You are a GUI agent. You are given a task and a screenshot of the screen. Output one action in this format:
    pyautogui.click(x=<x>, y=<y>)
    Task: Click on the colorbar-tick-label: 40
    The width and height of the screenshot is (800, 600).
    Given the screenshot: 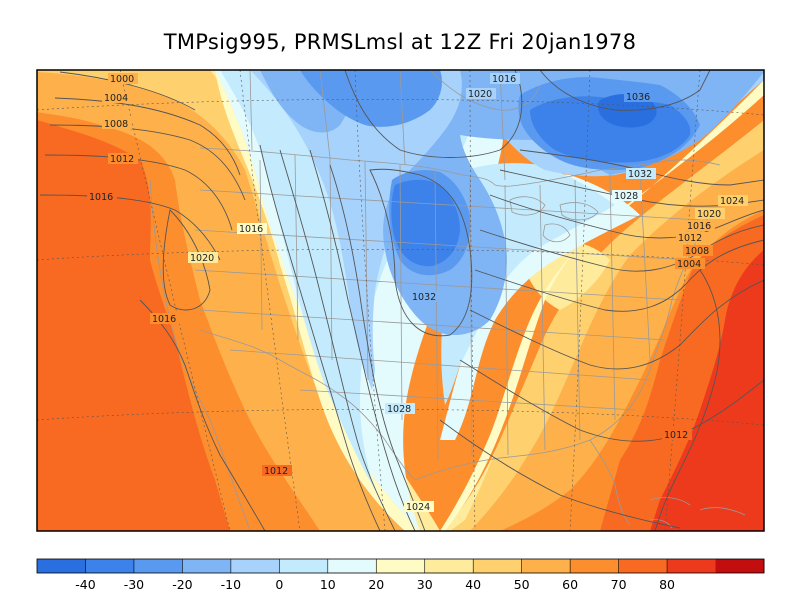 What is the action you would take?
    pyautogui.click(x=473, y=584)
    